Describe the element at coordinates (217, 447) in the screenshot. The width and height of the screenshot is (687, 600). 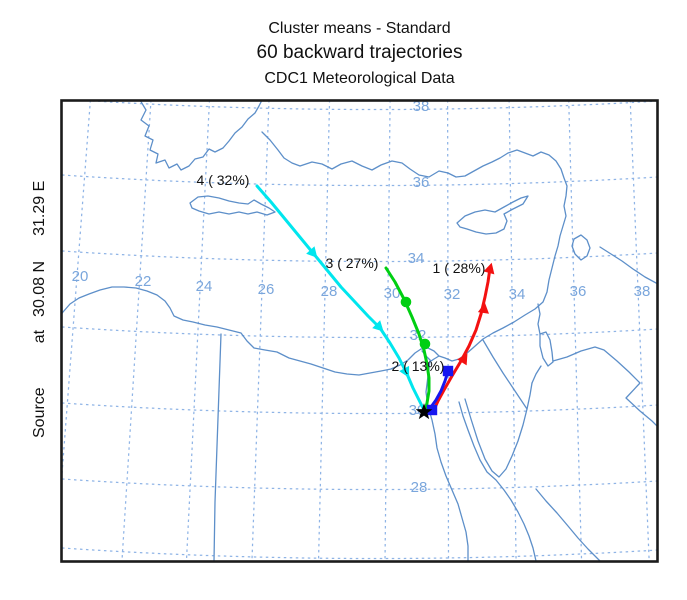
I see `border-libya-egypt` at that location.